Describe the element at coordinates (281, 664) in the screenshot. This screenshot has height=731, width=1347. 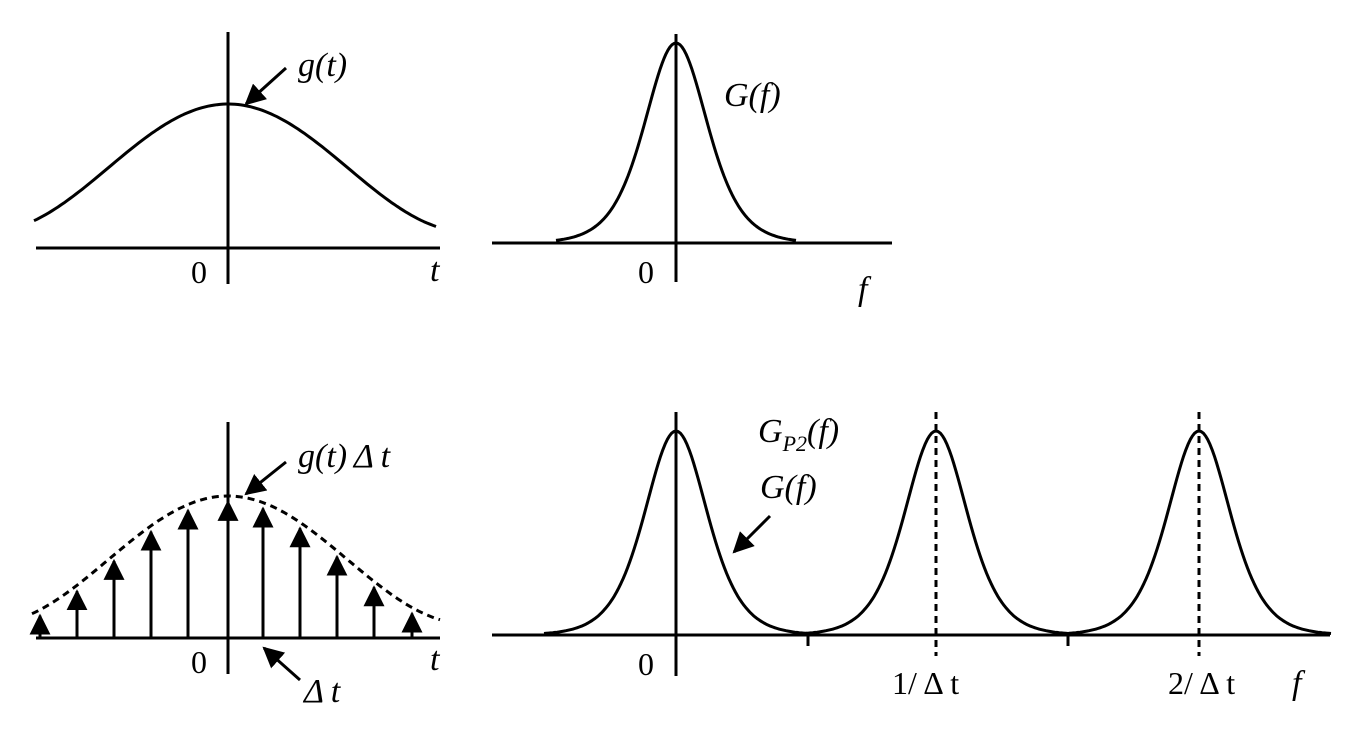
I see `dt-pointer-arrow` at that location.